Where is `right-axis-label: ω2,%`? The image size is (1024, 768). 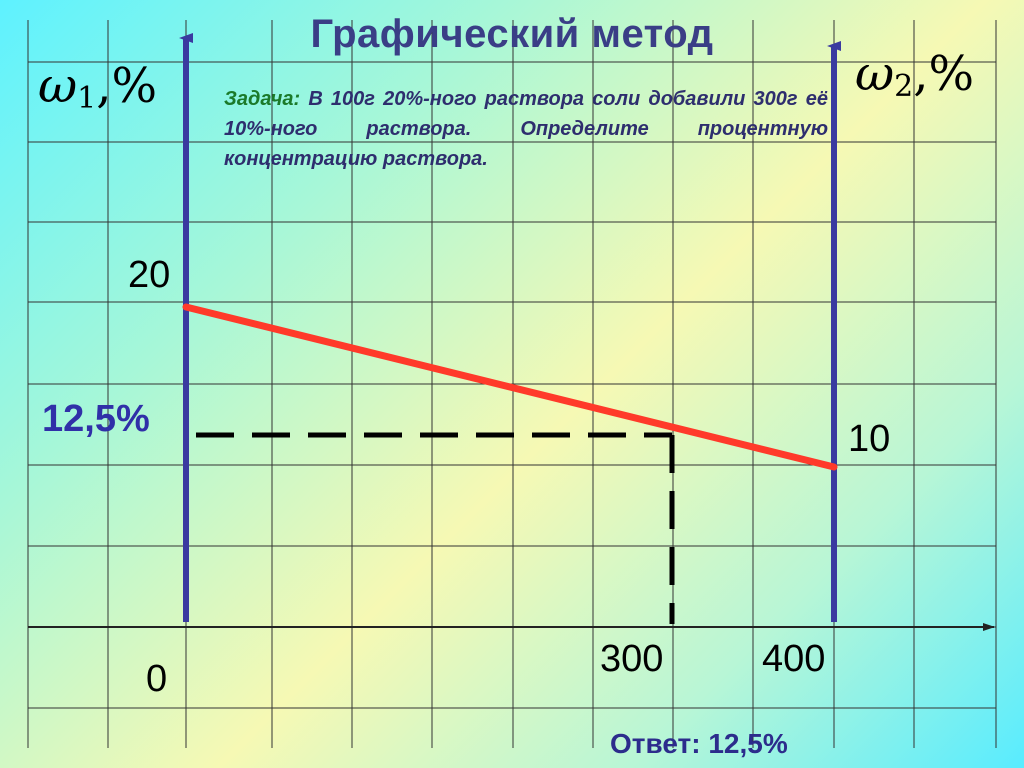 right-axis-label: ω2,% is located at coordinates (914, 76).